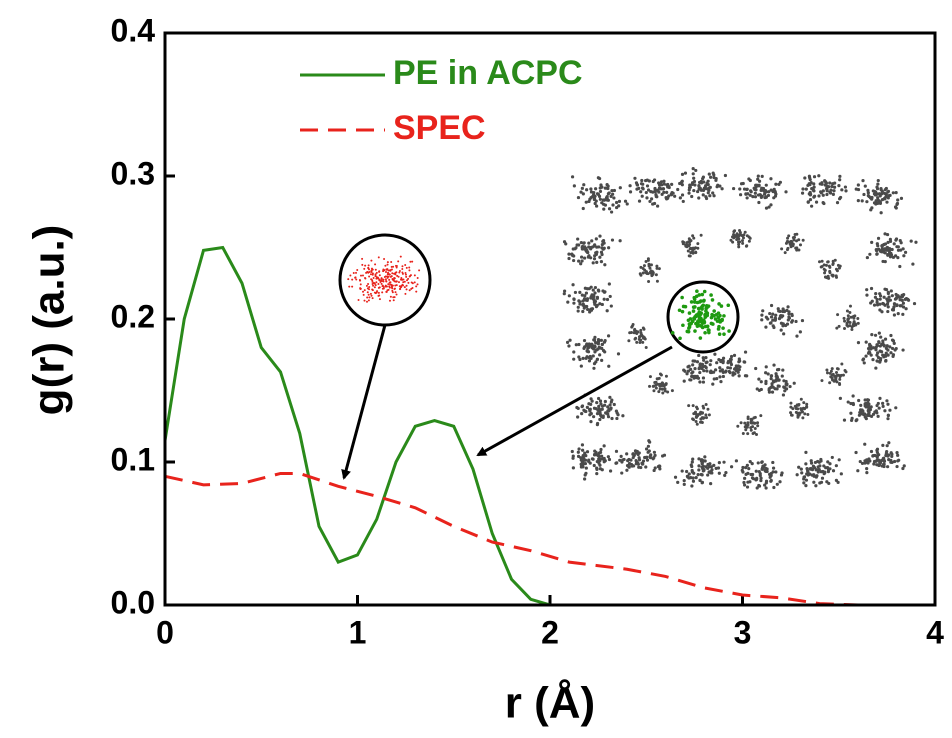 The height and width of the screenshot is (738, 952). I want to click on x-tick-label: 2, so click(550, 632).